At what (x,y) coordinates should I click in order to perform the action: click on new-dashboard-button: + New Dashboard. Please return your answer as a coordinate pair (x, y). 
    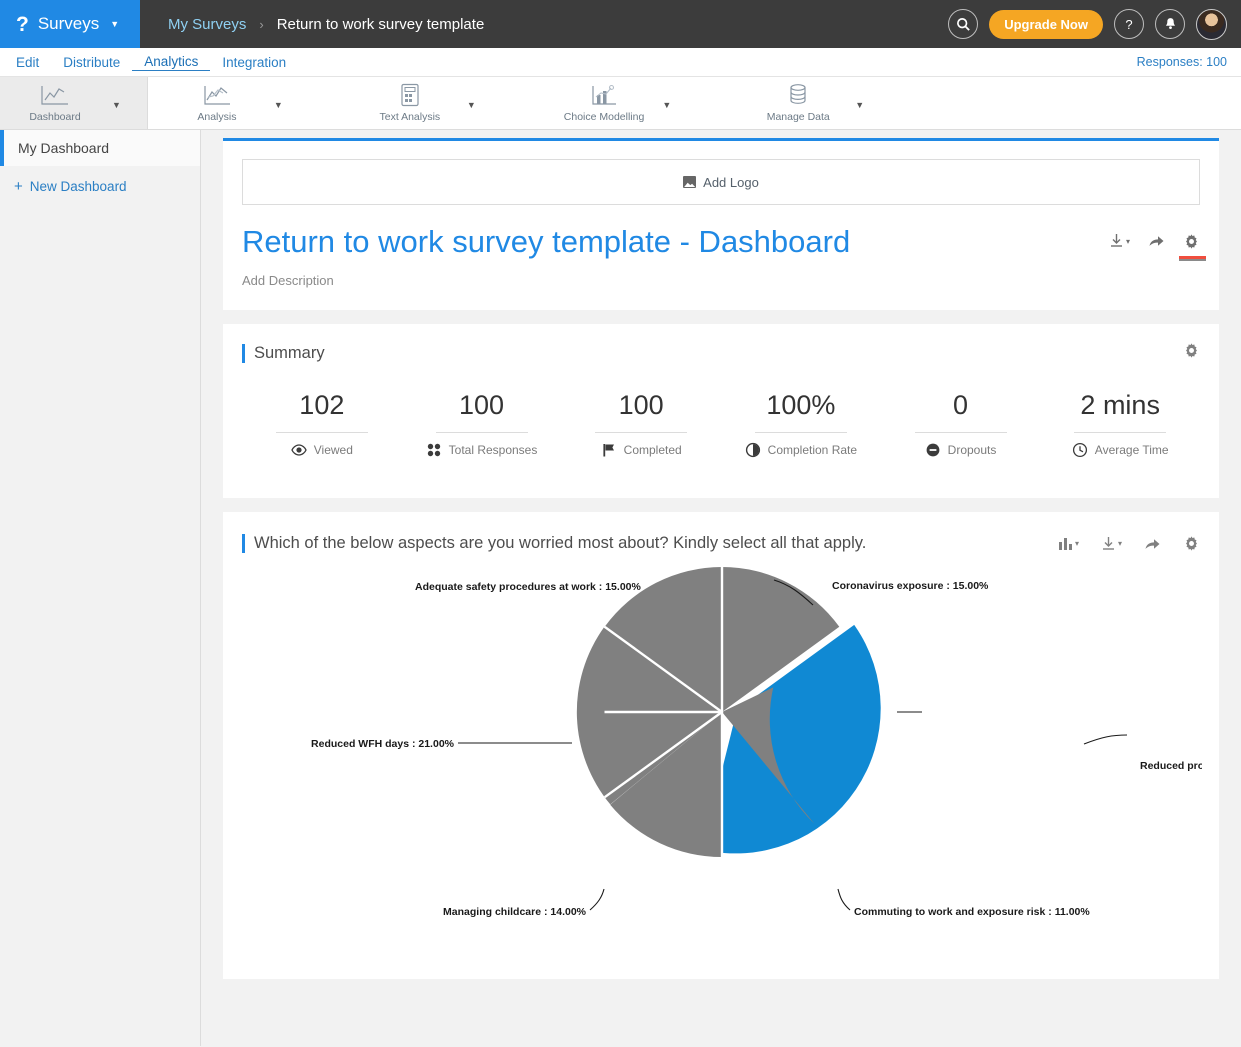
    Looking at the image, I should click on (100, 186).